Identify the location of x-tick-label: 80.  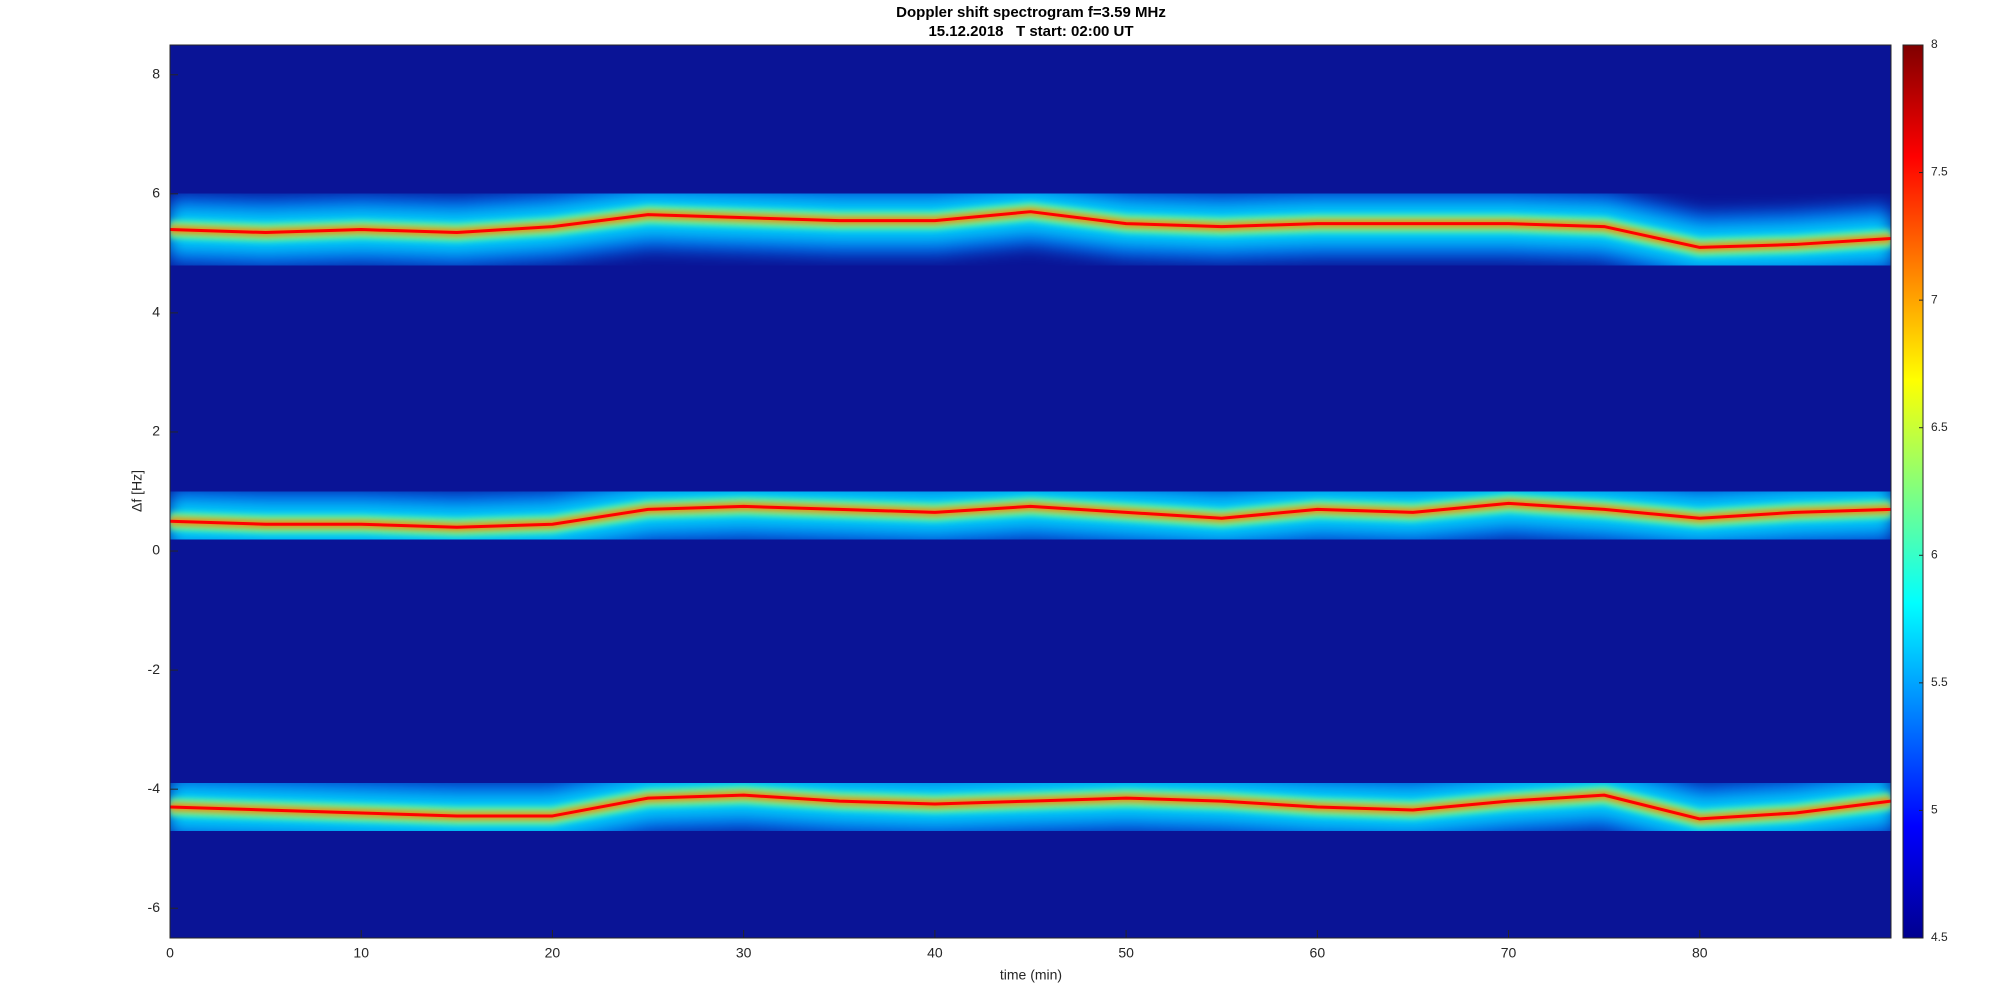
(1700, 953).